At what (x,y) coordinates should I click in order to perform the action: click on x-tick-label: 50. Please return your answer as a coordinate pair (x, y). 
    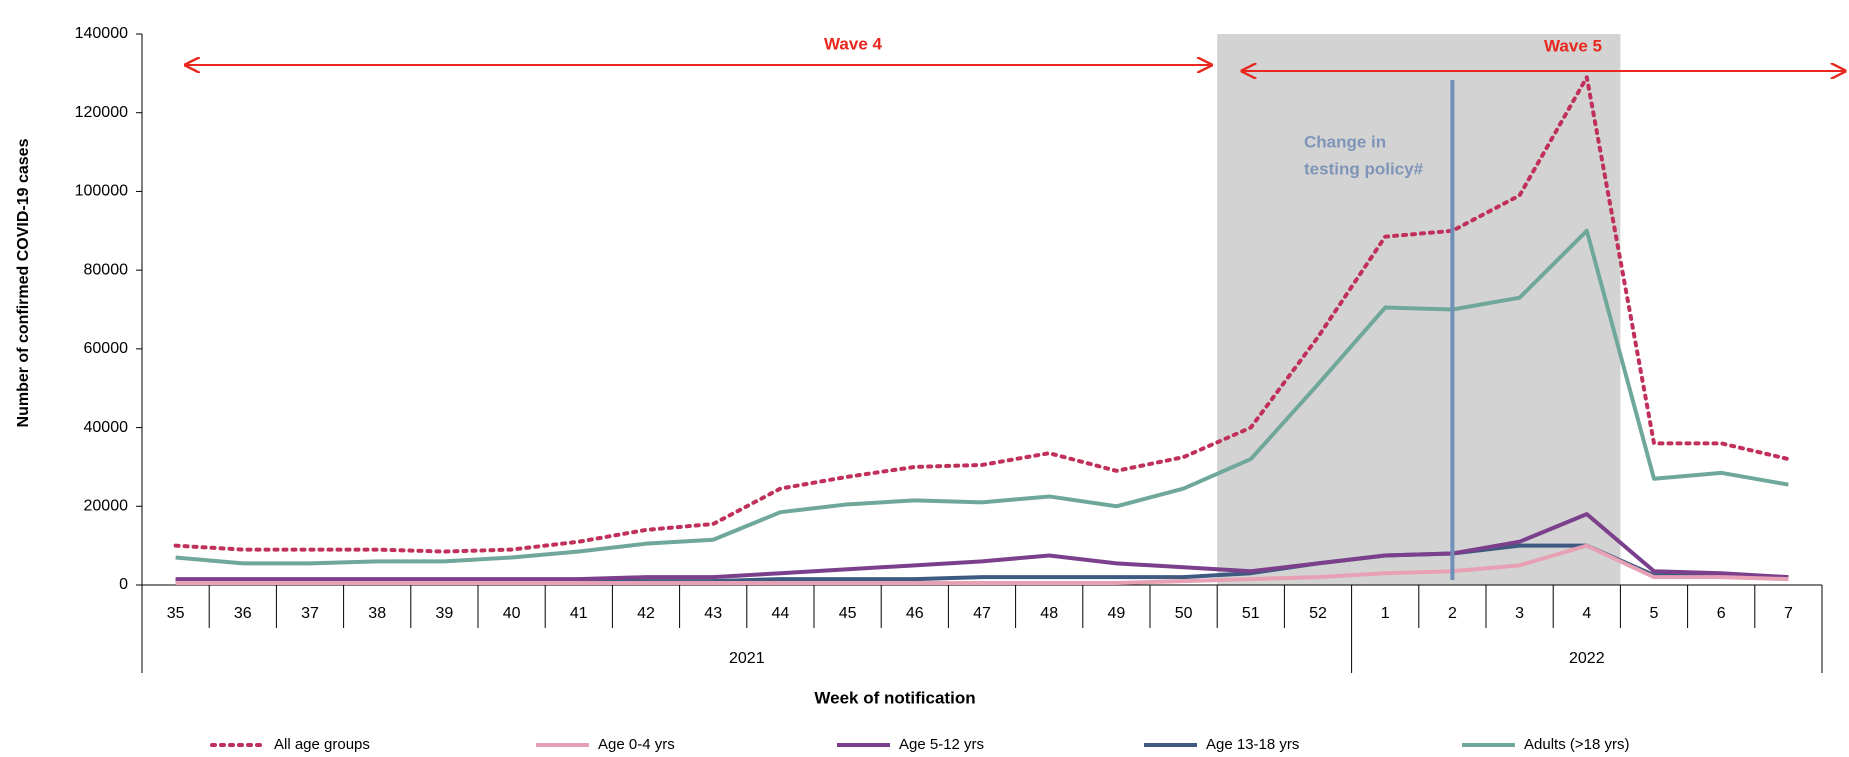
    Looking at the image, I should click on (1184, 613).